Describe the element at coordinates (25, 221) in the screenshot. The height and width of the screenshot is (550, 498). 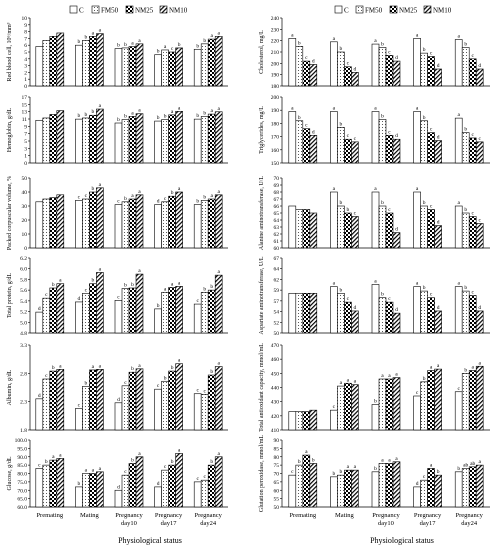
I see `y-tick-label: 20` at that location.